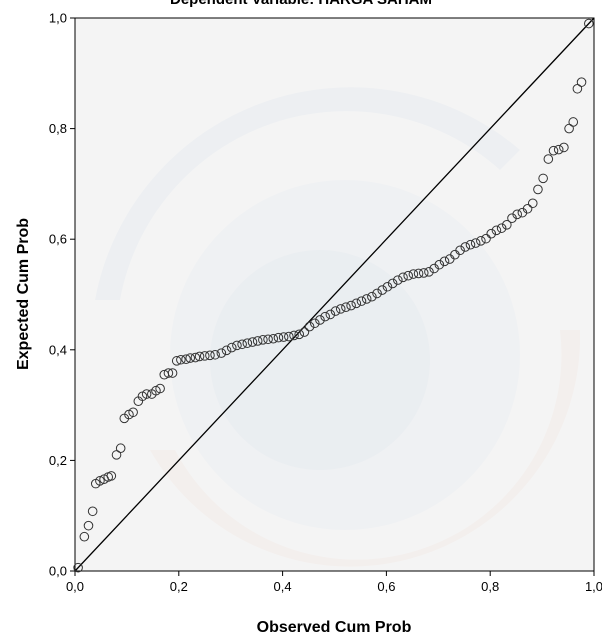  Describe the element at coordinates (490, 586) in the screenshot. I see `x-tick-label: 0,8` at that location.